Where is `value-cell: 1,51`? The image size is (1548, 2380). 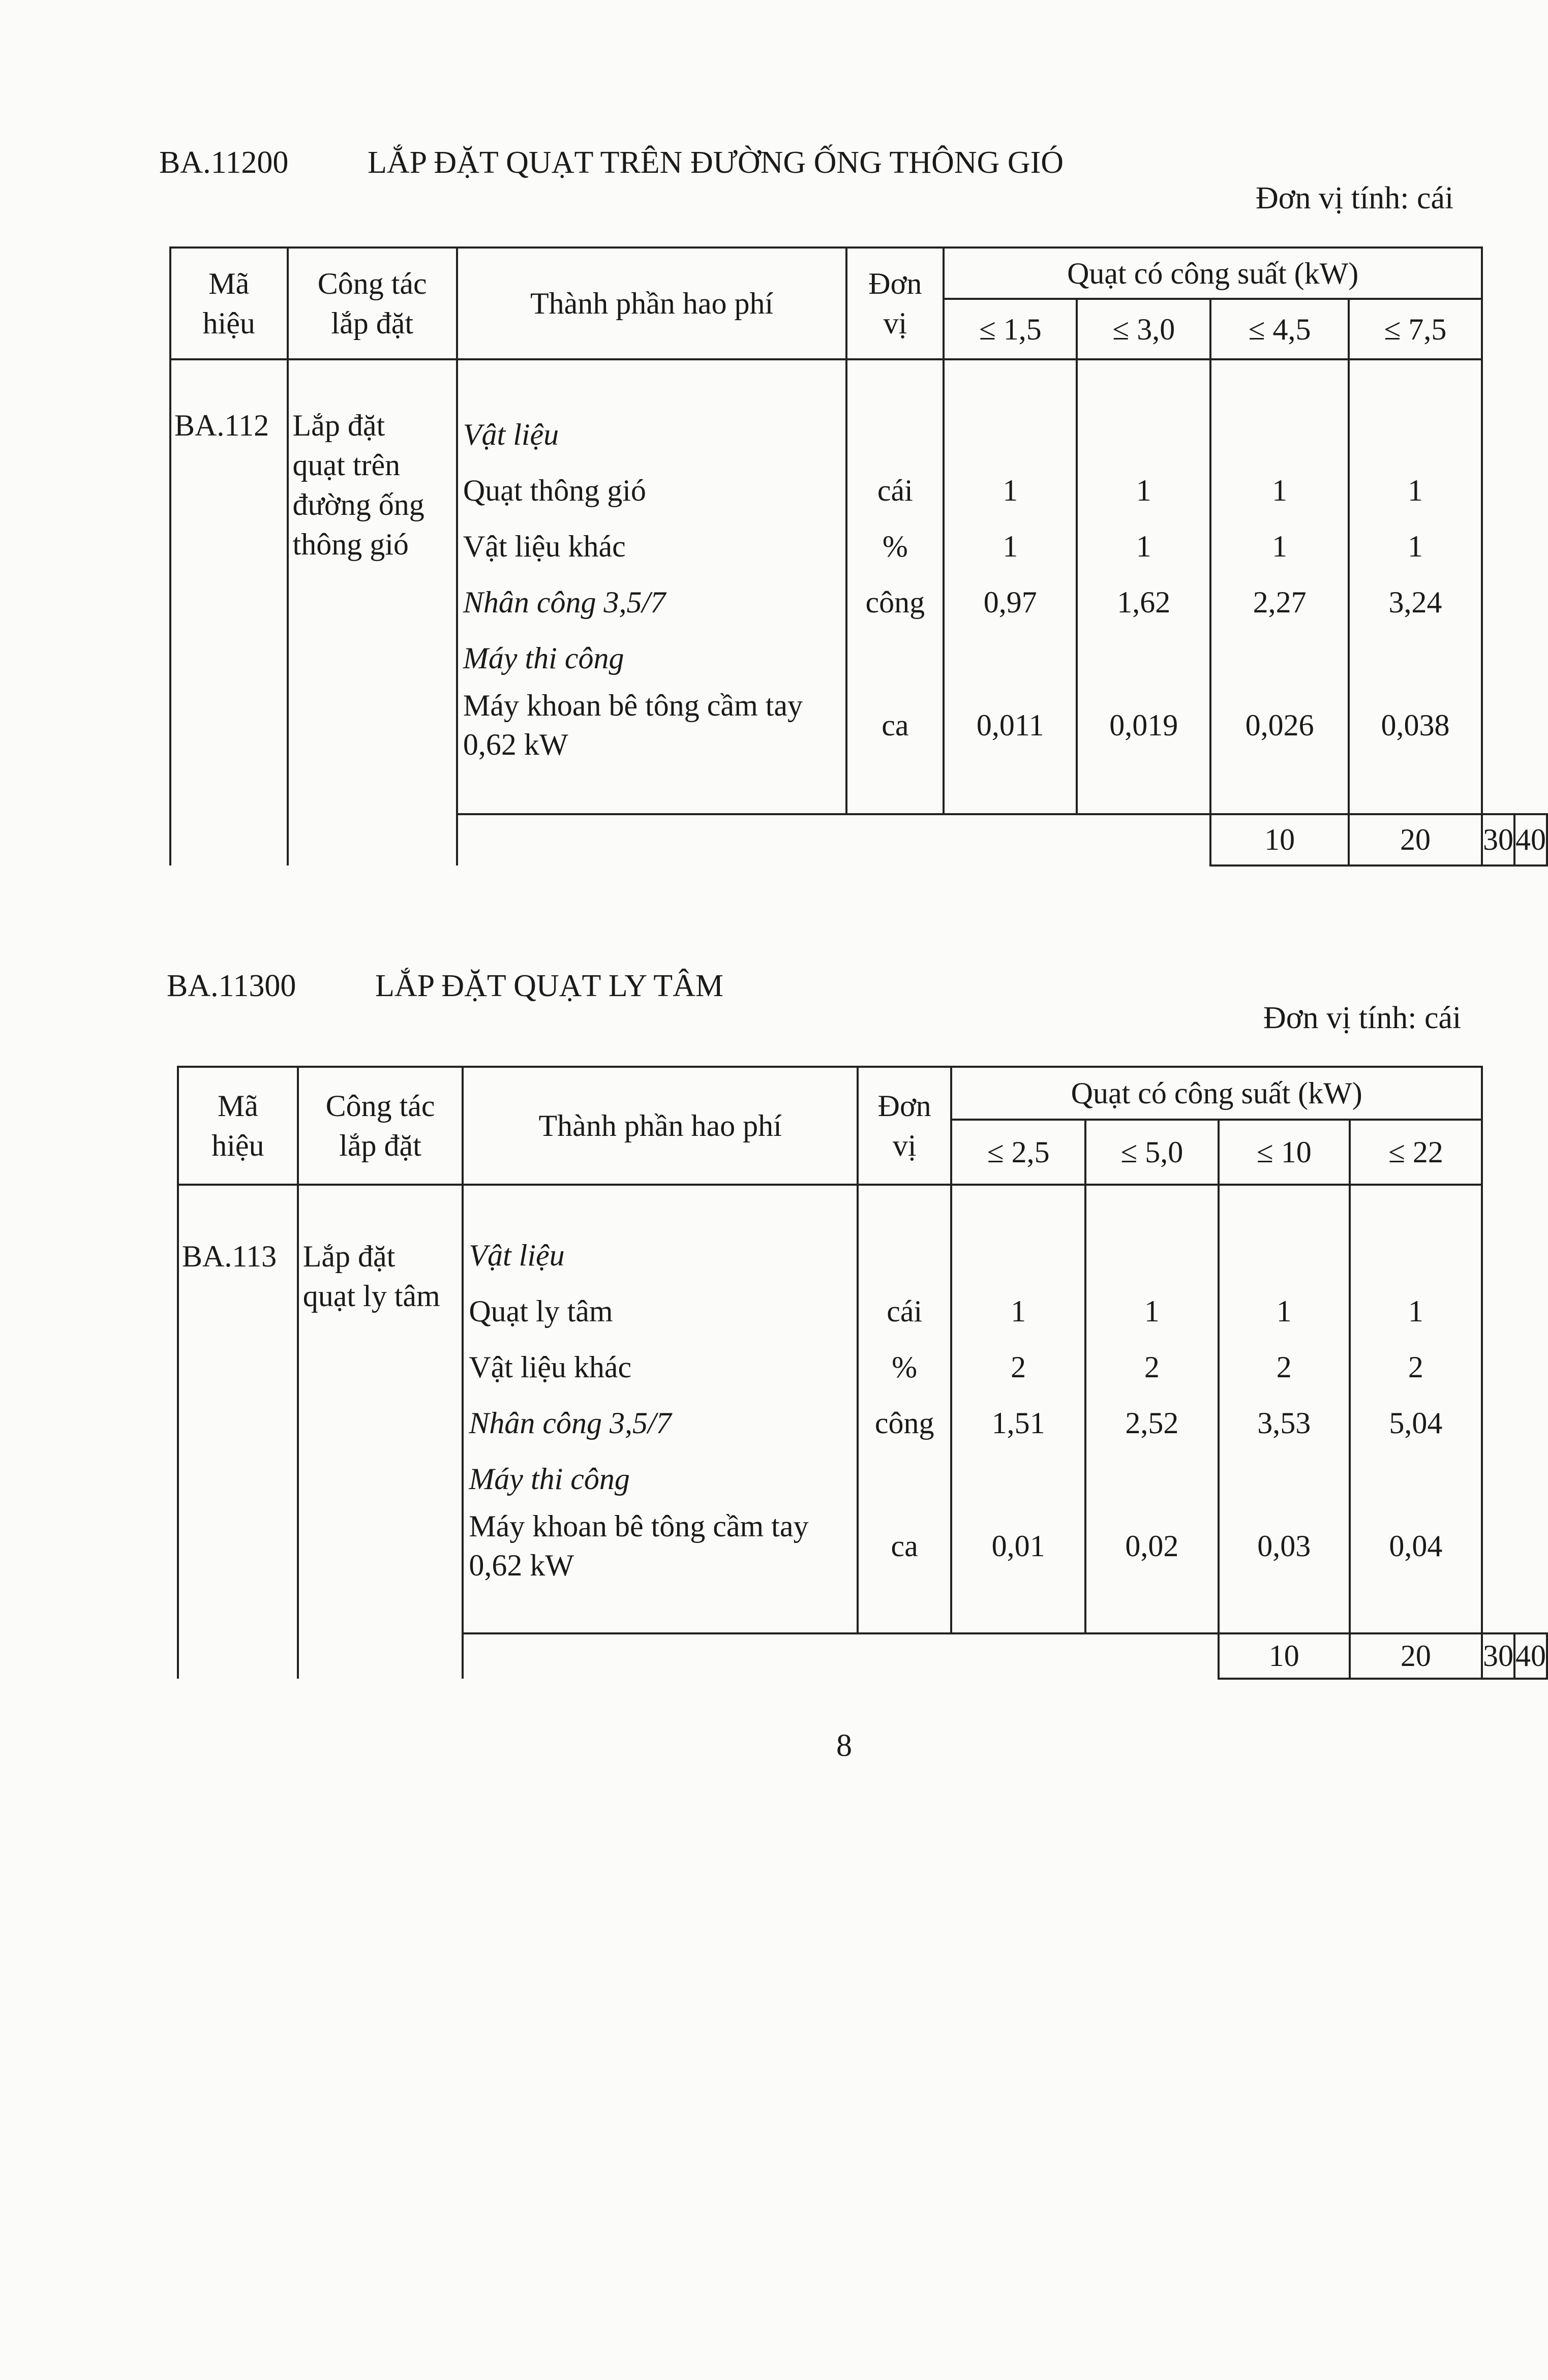
value-cell: 1,51 is located at coordinates (1018, 1423).